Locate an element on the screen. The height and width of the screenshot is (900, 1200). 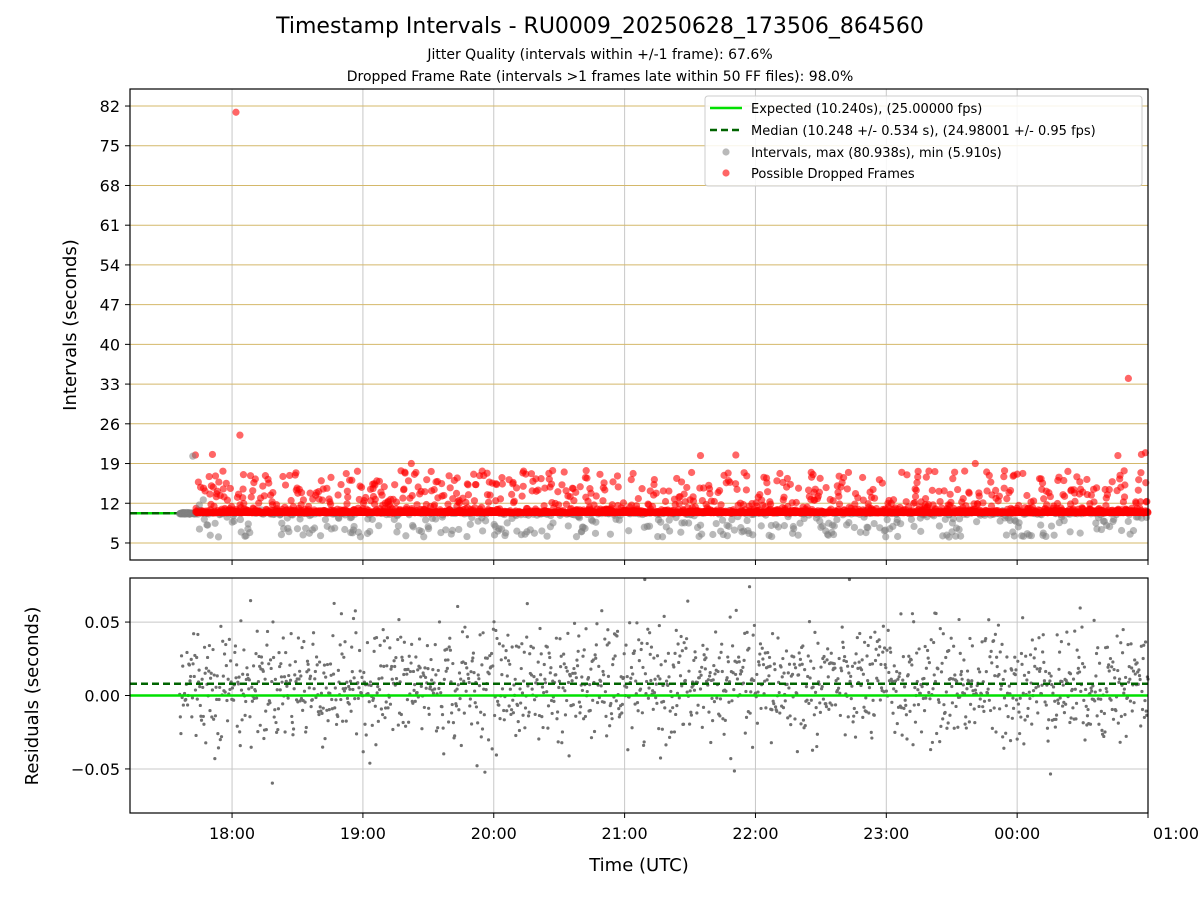
dropped-frame-outlier is located at coordinates (1118, 455).